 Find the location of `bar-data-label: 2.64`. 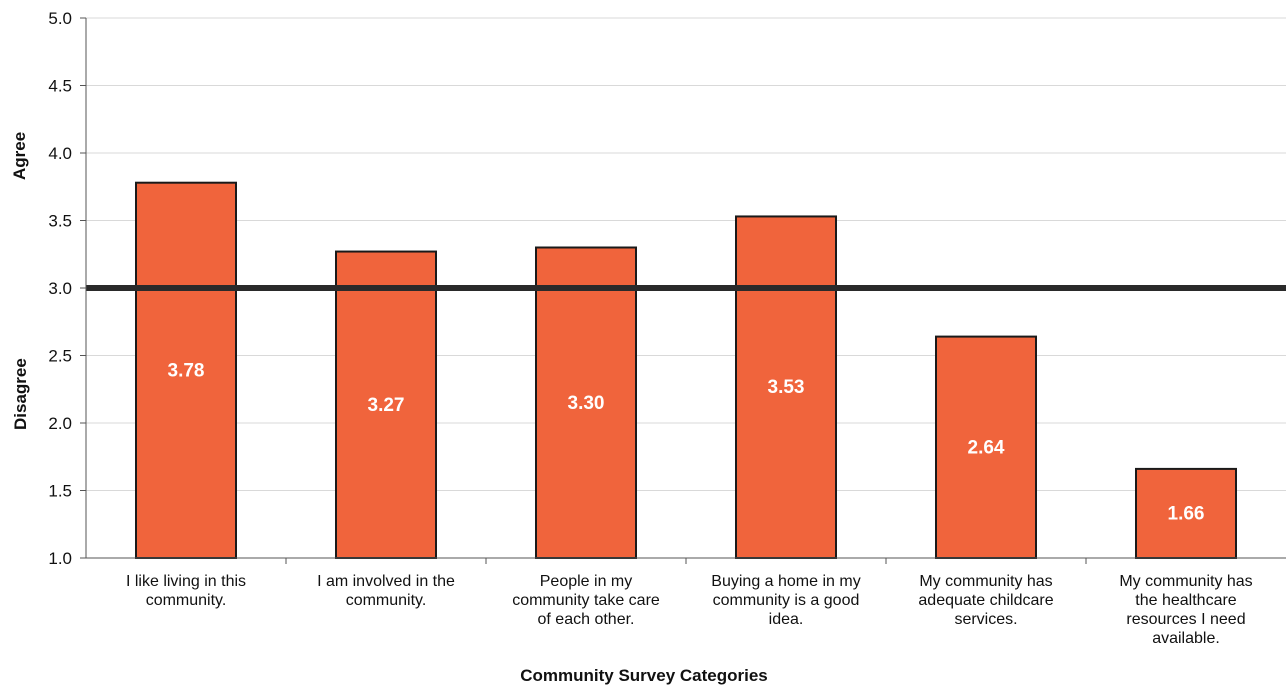

bar-data-label: 2.64 is located at coordinates (986, 447).